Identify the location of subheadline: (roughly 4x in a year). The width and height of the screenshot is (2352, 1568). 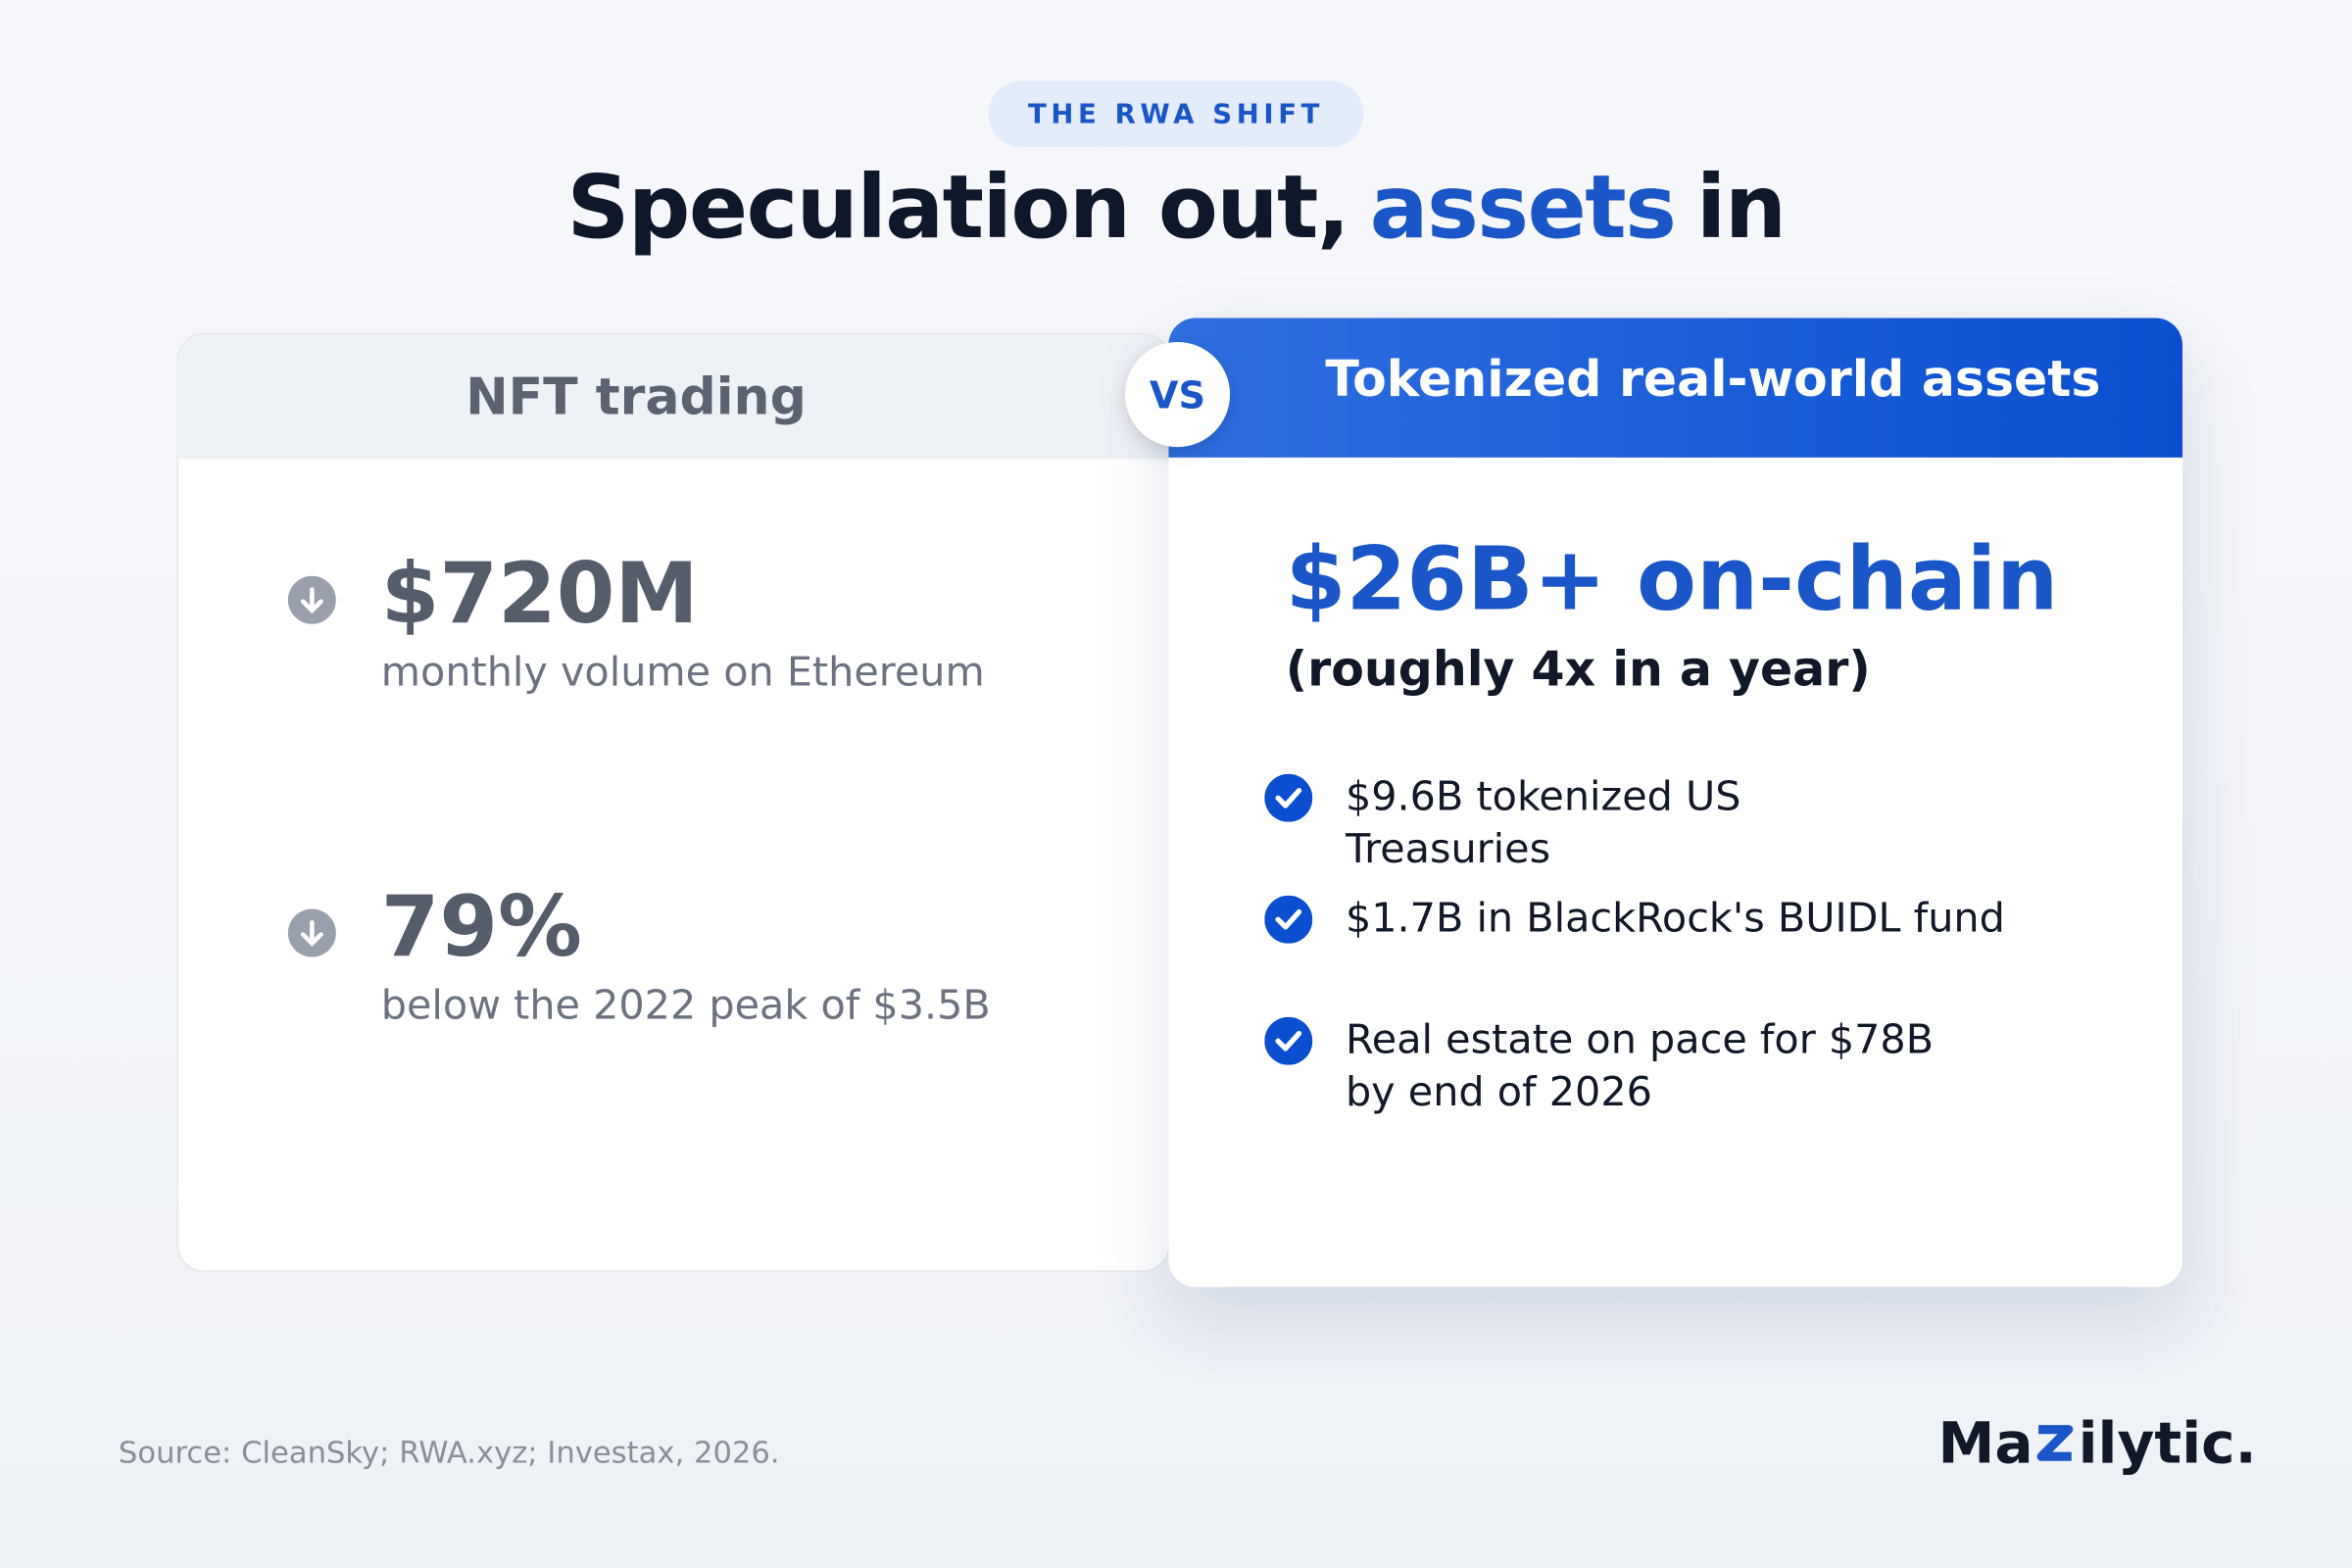
(1578, 669).